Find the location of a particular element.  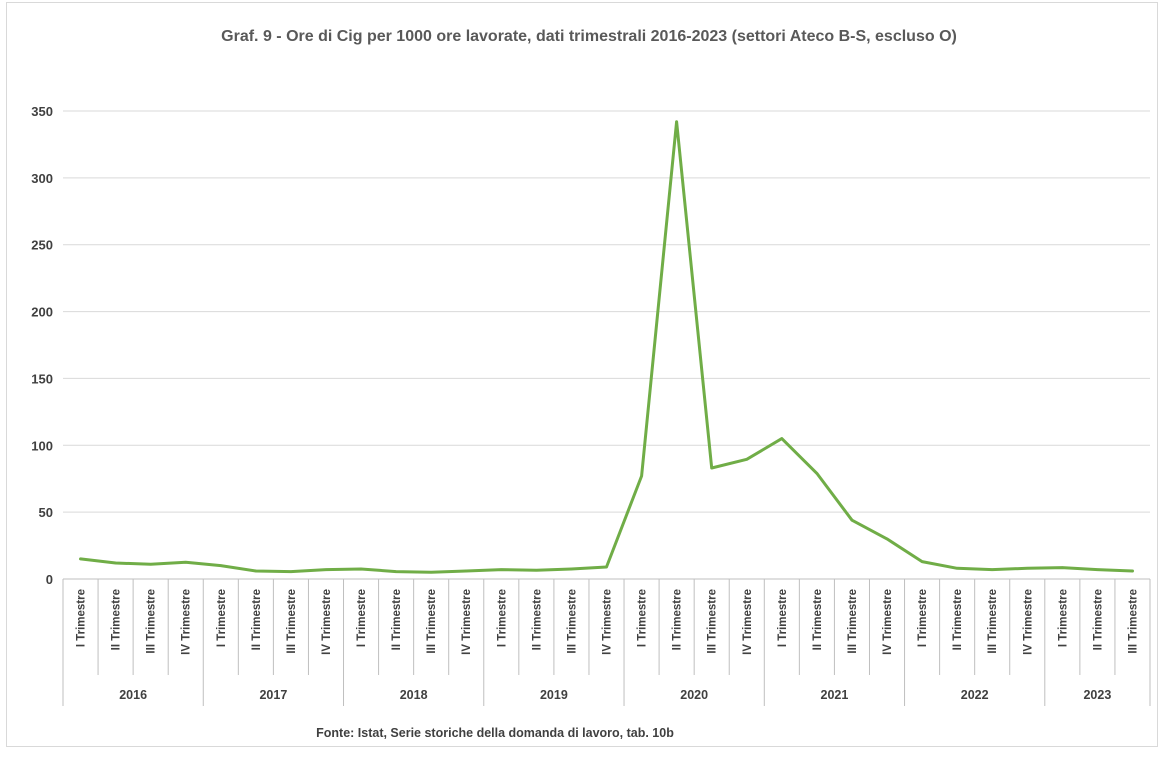

x-year-label: 2023 is located at coordinates (1097, 695).